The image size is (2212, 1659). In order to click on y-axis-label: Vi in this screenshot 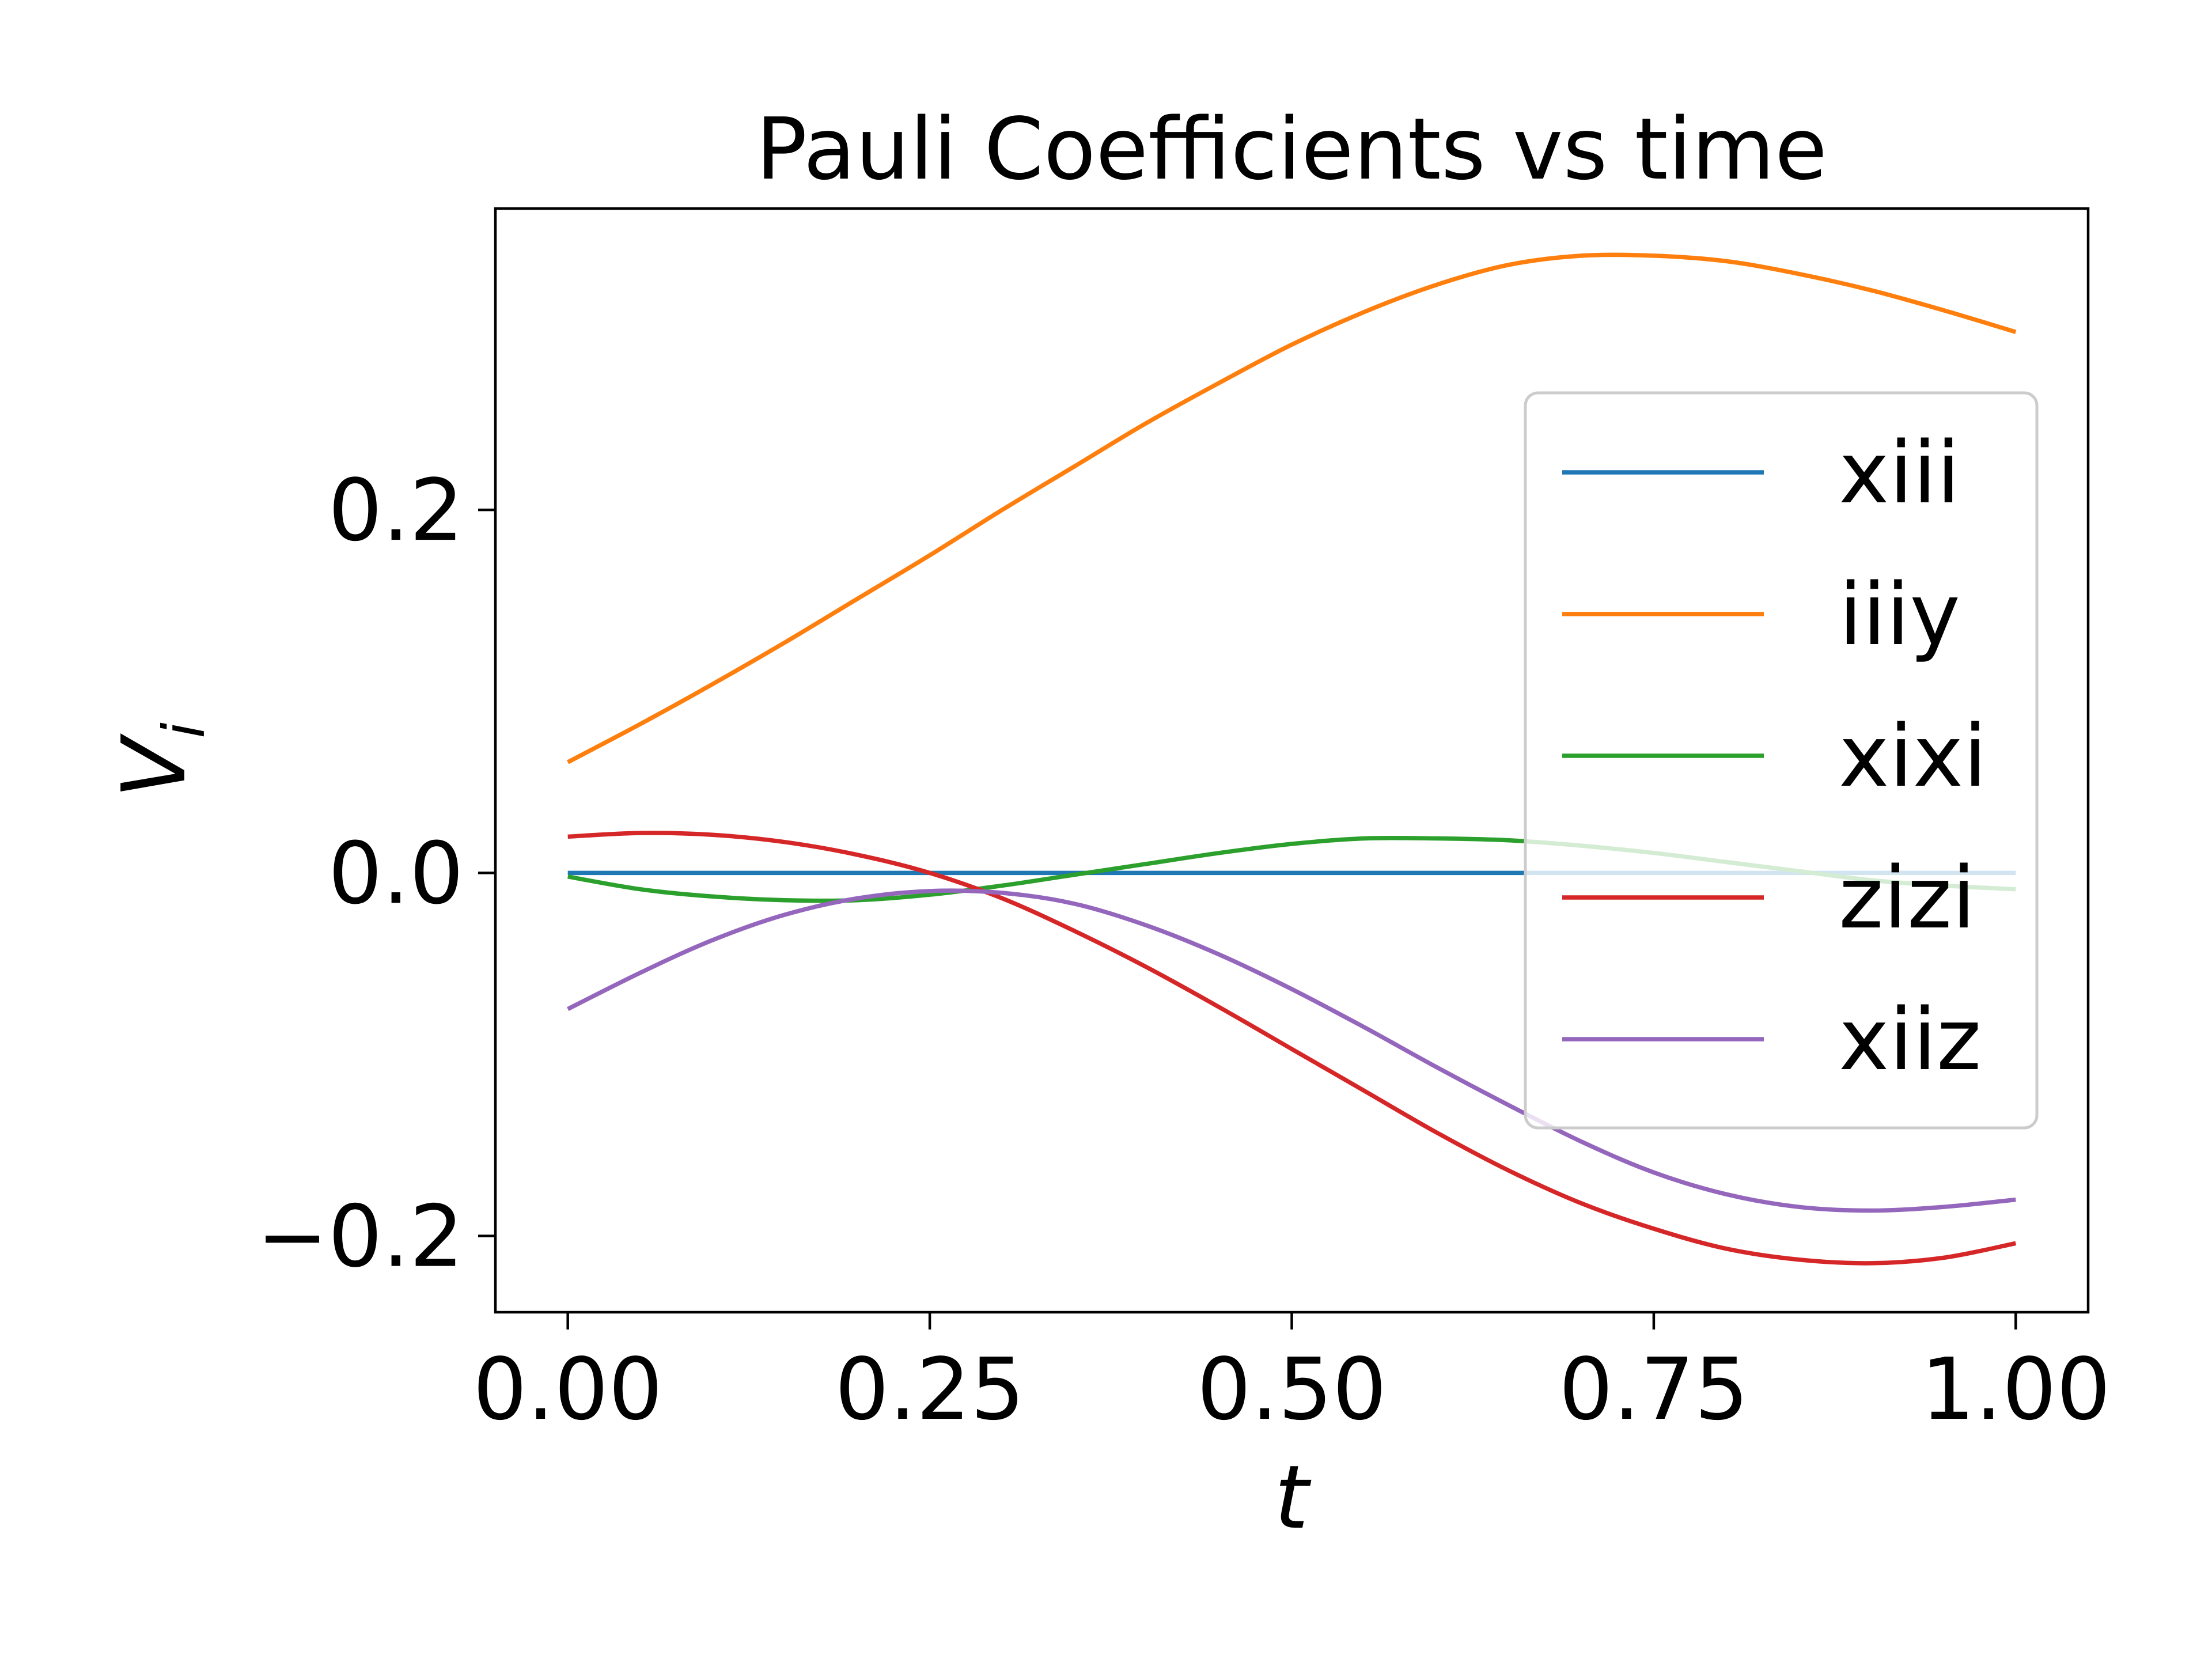, I will do `click(160, 760)`.